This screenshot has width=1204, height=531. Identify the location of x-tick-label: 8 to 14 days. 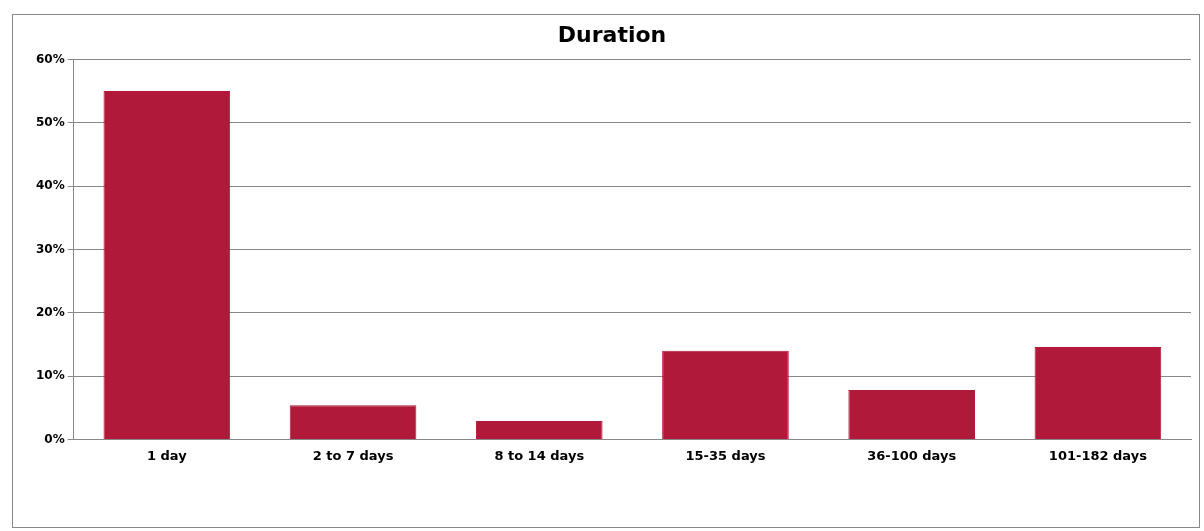
(539, 455).